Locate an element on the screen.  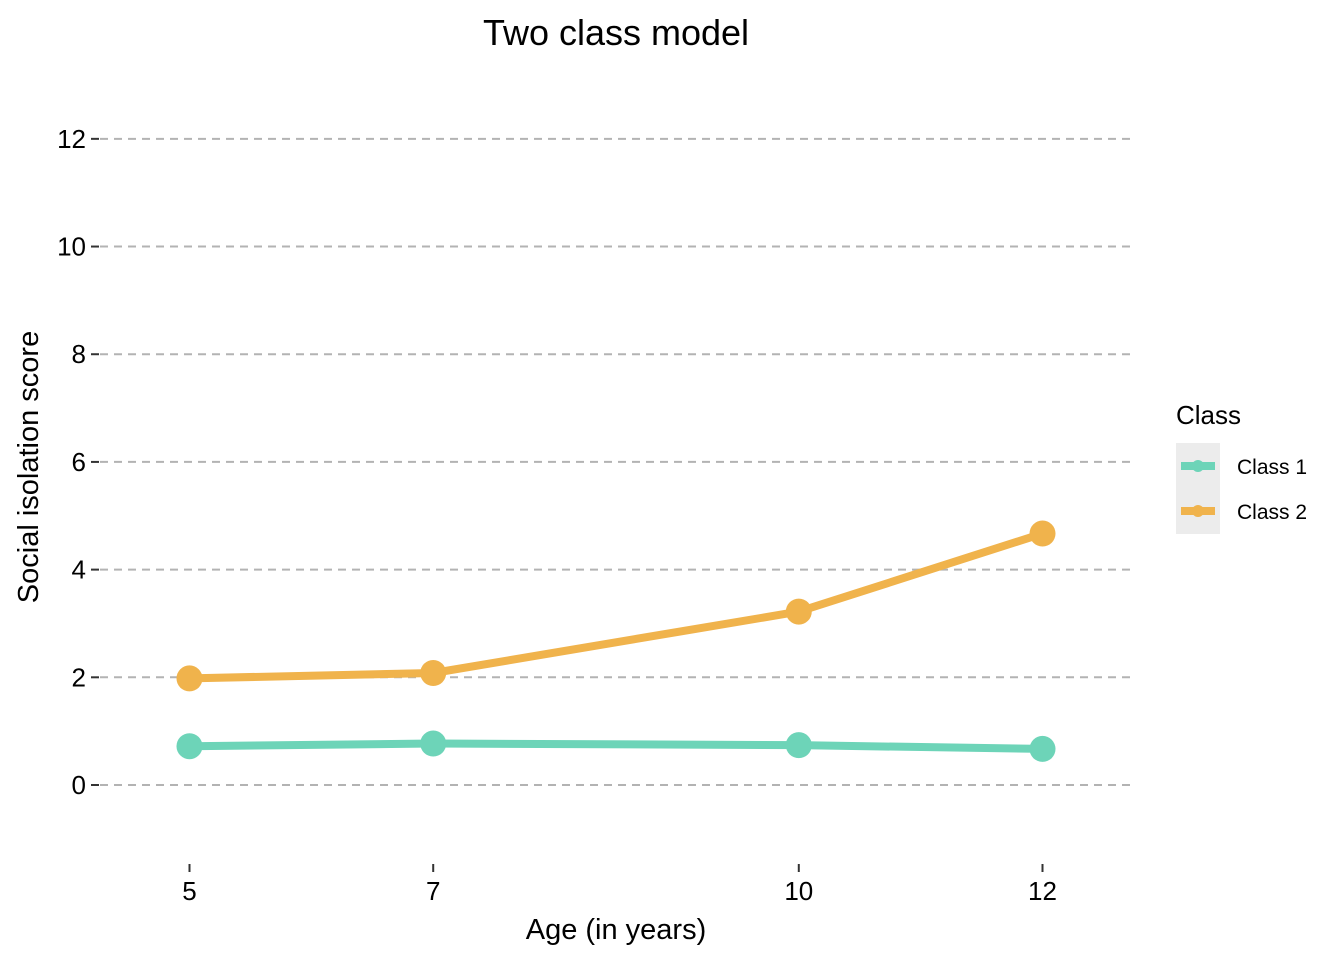
legend-key-background is located at coordinates (1198, 488).